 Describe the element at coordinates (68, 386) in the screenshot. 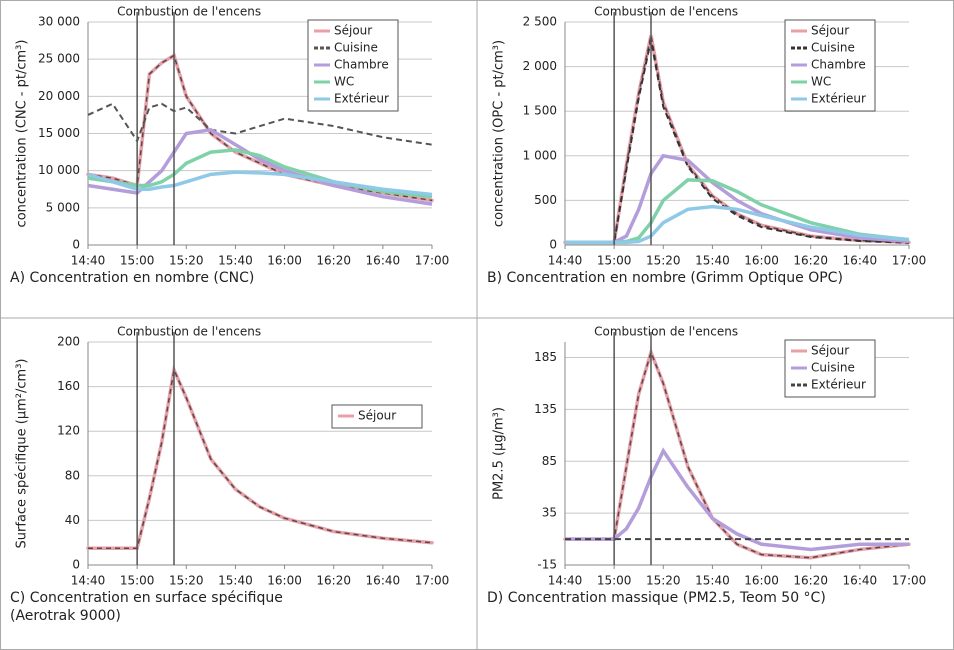

I see `y-tick-label: 160` at that location.